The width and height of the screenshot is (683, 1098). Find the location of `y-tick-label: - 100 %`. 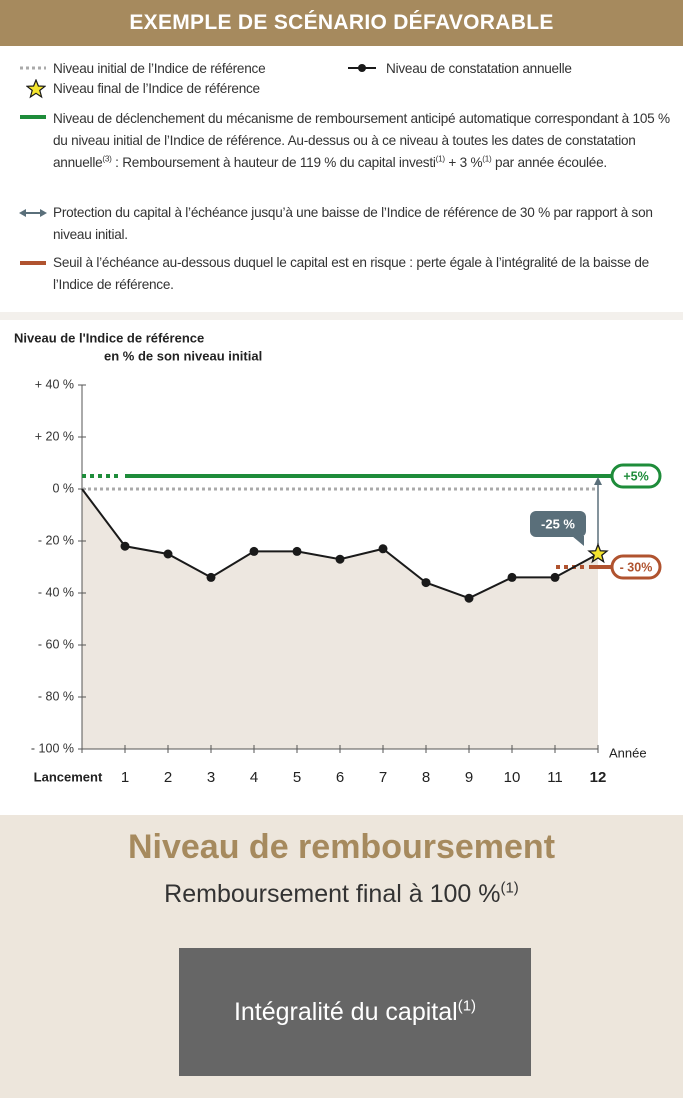

y-tick-label: - 100 % is located at coordinates (52, 748).